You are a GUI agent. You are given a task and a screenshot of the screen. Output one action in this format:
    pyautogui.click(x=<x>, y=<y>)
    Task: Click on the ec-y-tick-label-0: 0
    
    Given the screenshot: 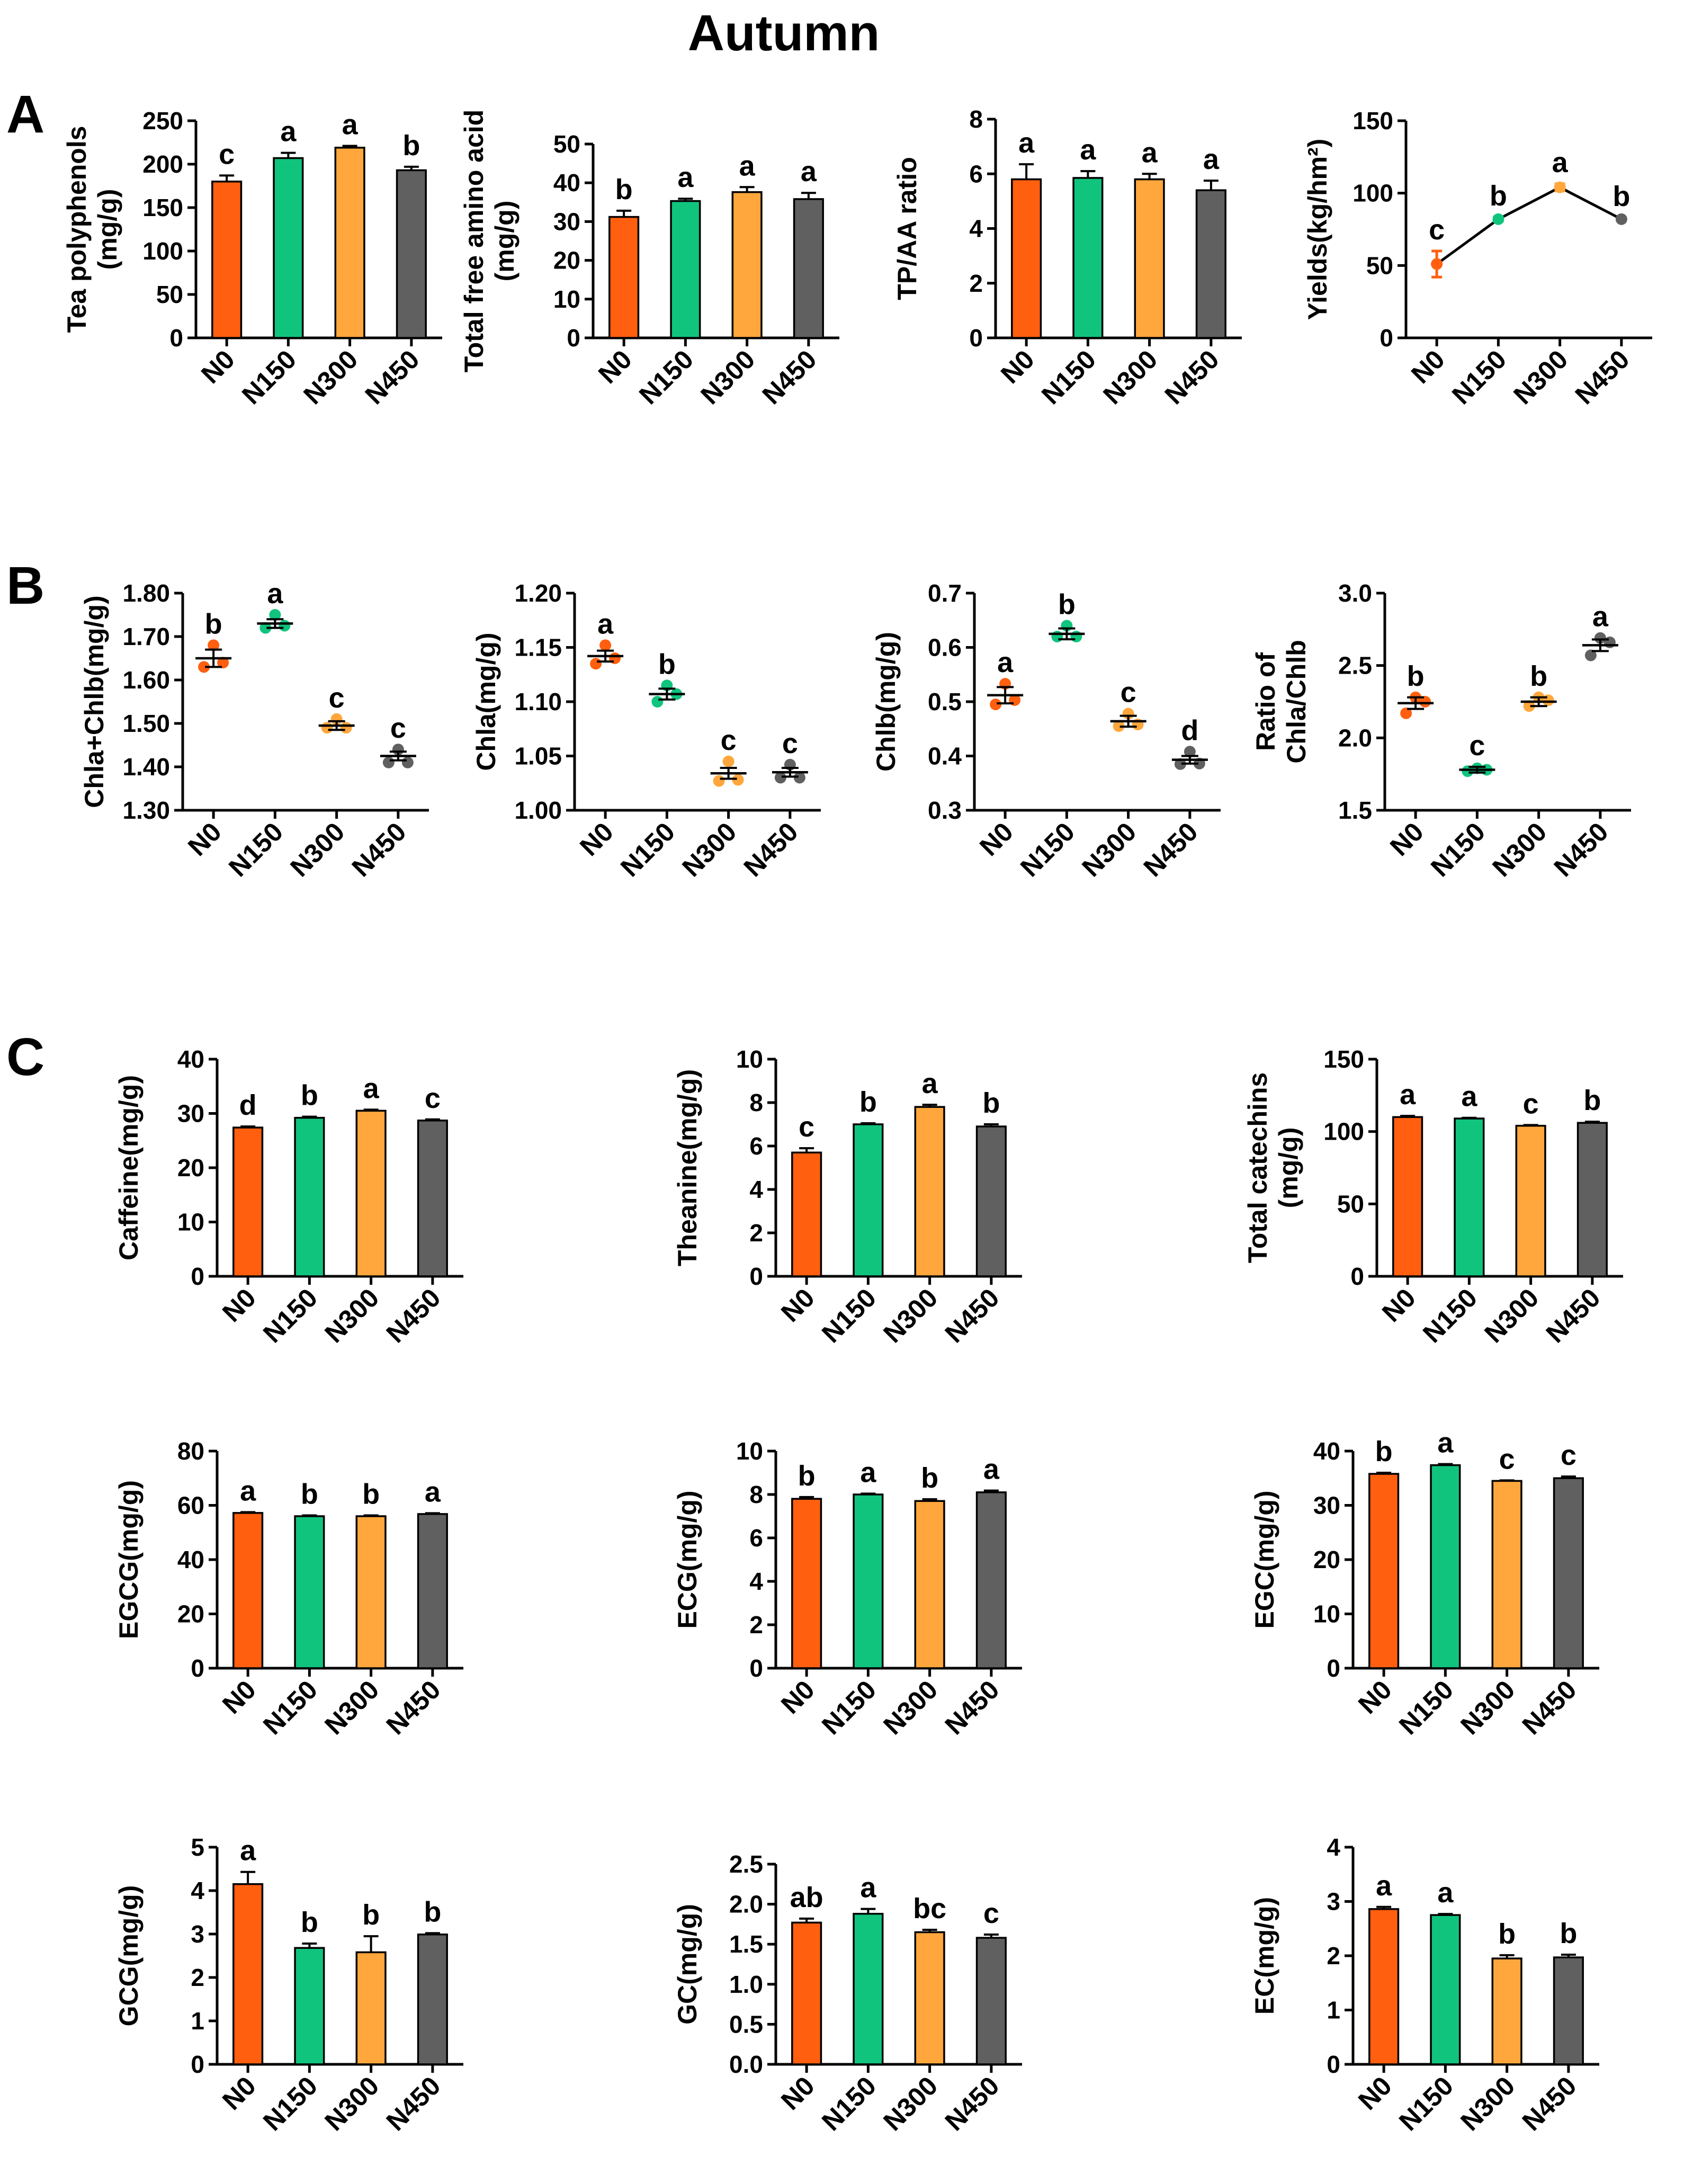 What is the action you would take?
    pyautogui.click(x=1333, y=2064)
    